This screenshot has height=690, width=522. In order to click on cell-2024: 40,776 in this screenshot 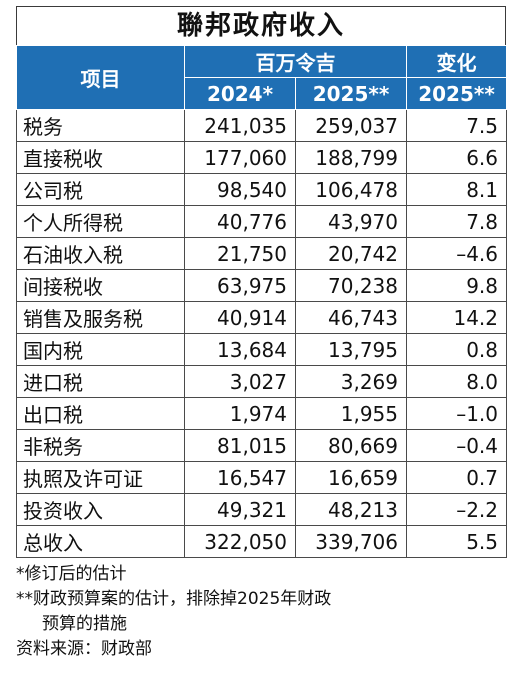, I will do `click(240, 221)`.